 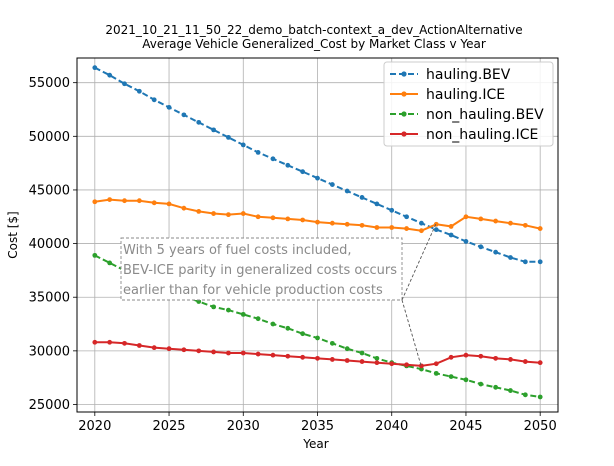 What do you see at coordinates (49, 351) in the screenshot?
I see `y-tick-label: 30000` at bounding box center [49, 351].